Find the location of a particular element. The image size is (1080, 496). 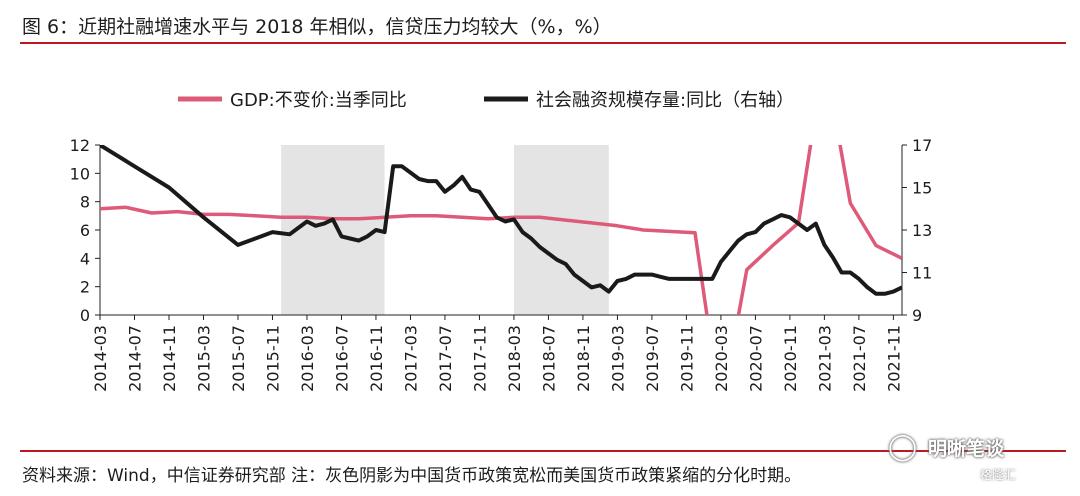

y-left-tick-label: 8 is located at coordinates (85, 202).